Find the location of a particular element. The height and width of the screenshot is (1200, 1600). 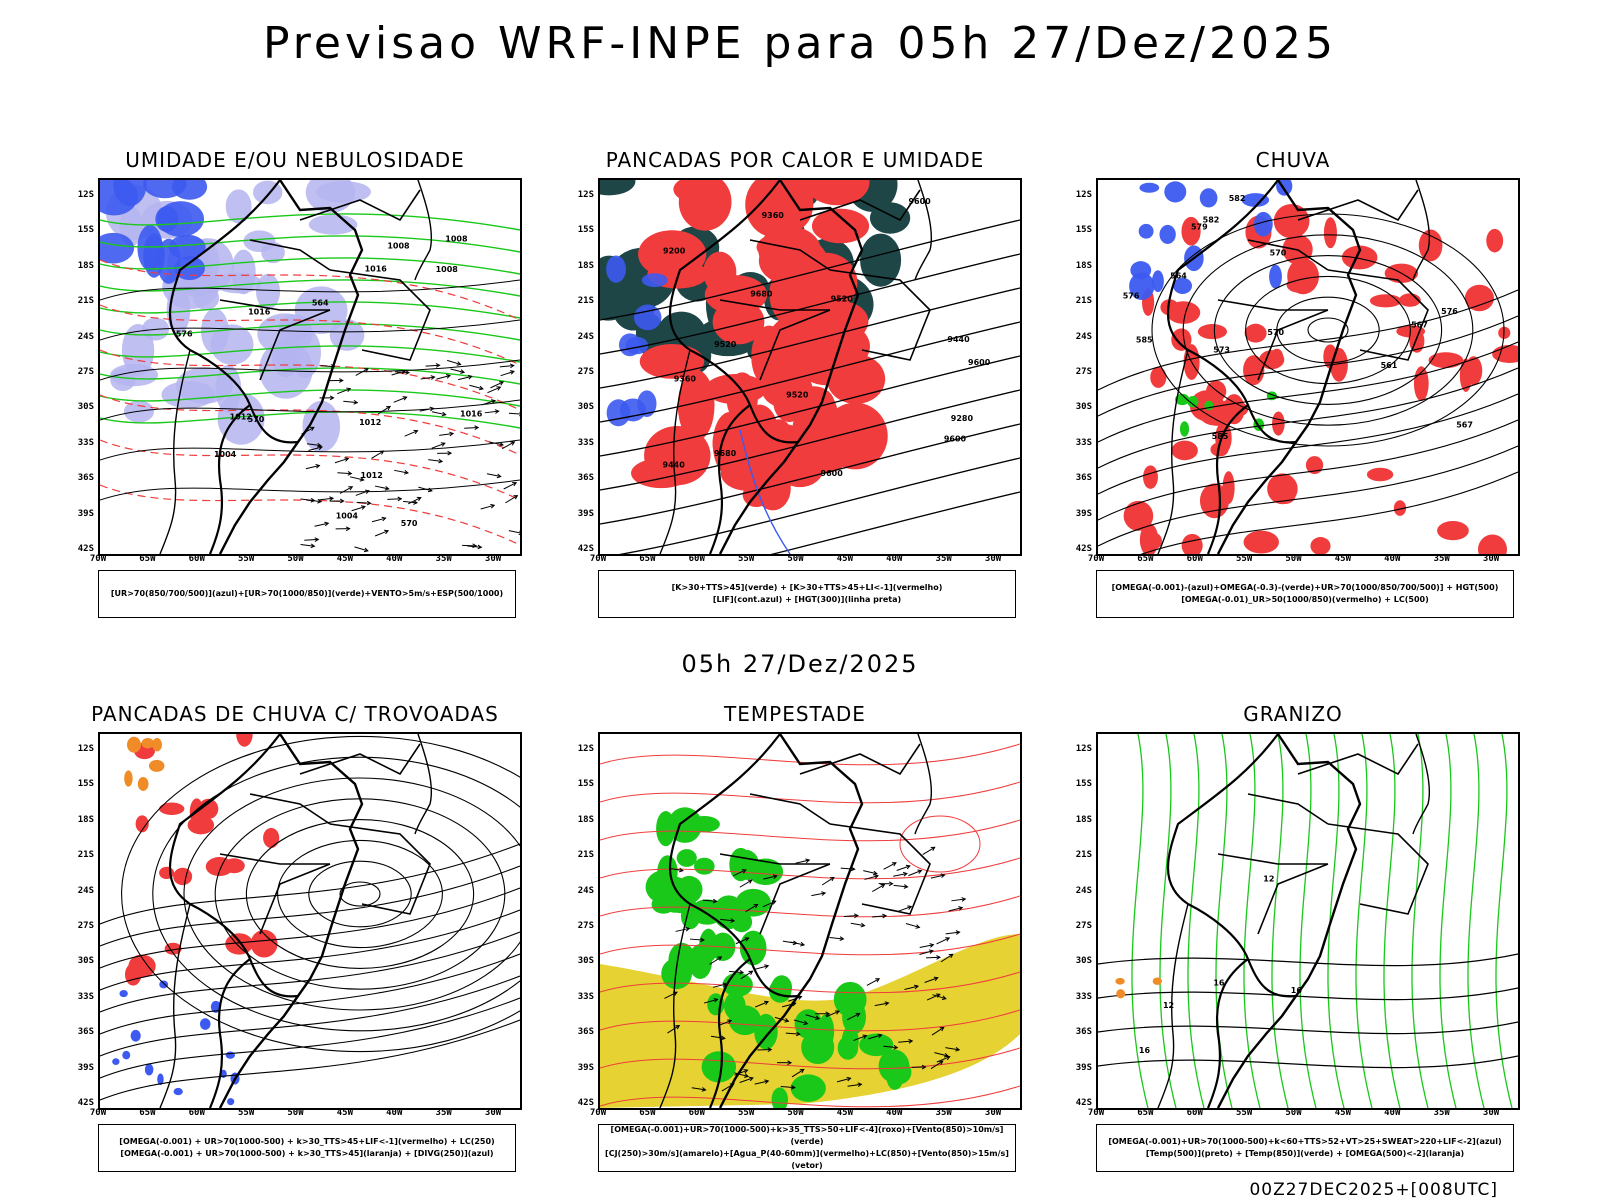

contour-label: 9600 is located at coordinates (832, 473).